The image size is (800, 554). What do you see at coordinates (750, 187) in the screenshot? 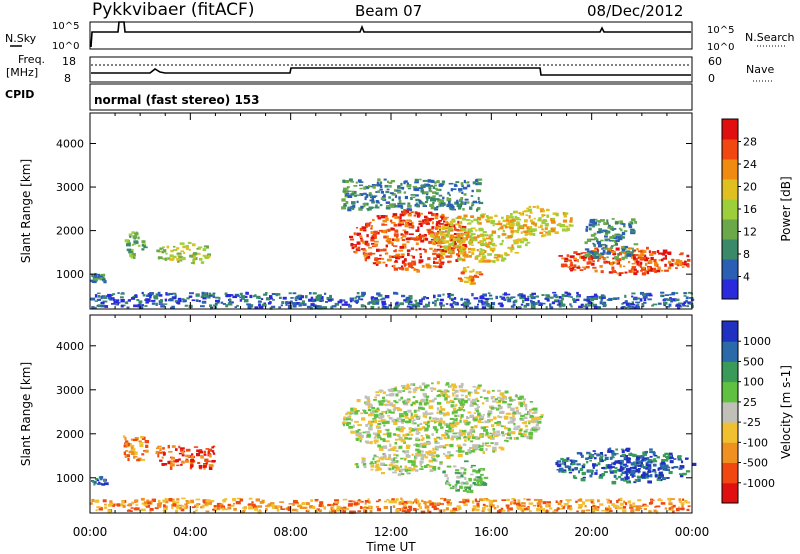
I see `power-colorbar-tick-label: 20` at bounding box center [750, 187].